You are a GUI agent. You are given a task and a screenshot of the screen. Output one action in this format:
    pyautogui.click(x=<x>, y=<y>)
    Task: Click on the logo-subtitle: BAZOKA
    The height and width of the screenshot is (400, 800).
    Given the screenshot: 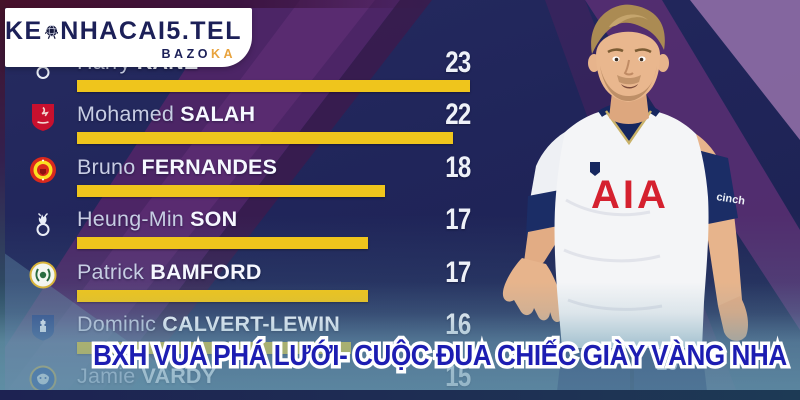 What is the action you would take?
    pyautogui.click(x=199, y=54)
    